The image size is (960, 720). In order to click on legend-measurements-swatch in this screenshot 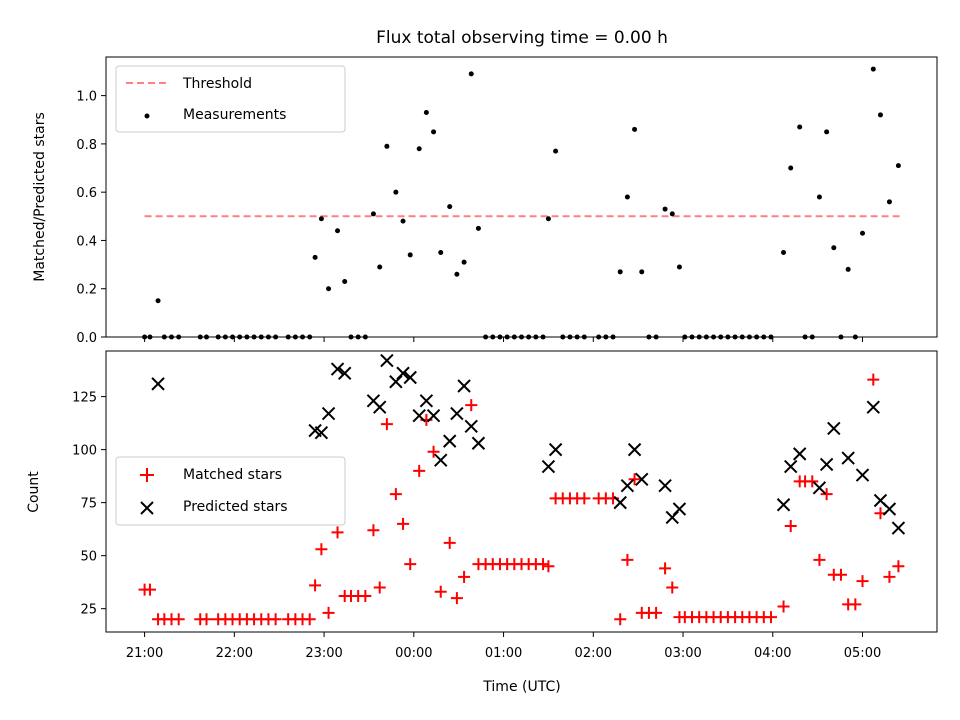, I will do `click(147, 116)`.